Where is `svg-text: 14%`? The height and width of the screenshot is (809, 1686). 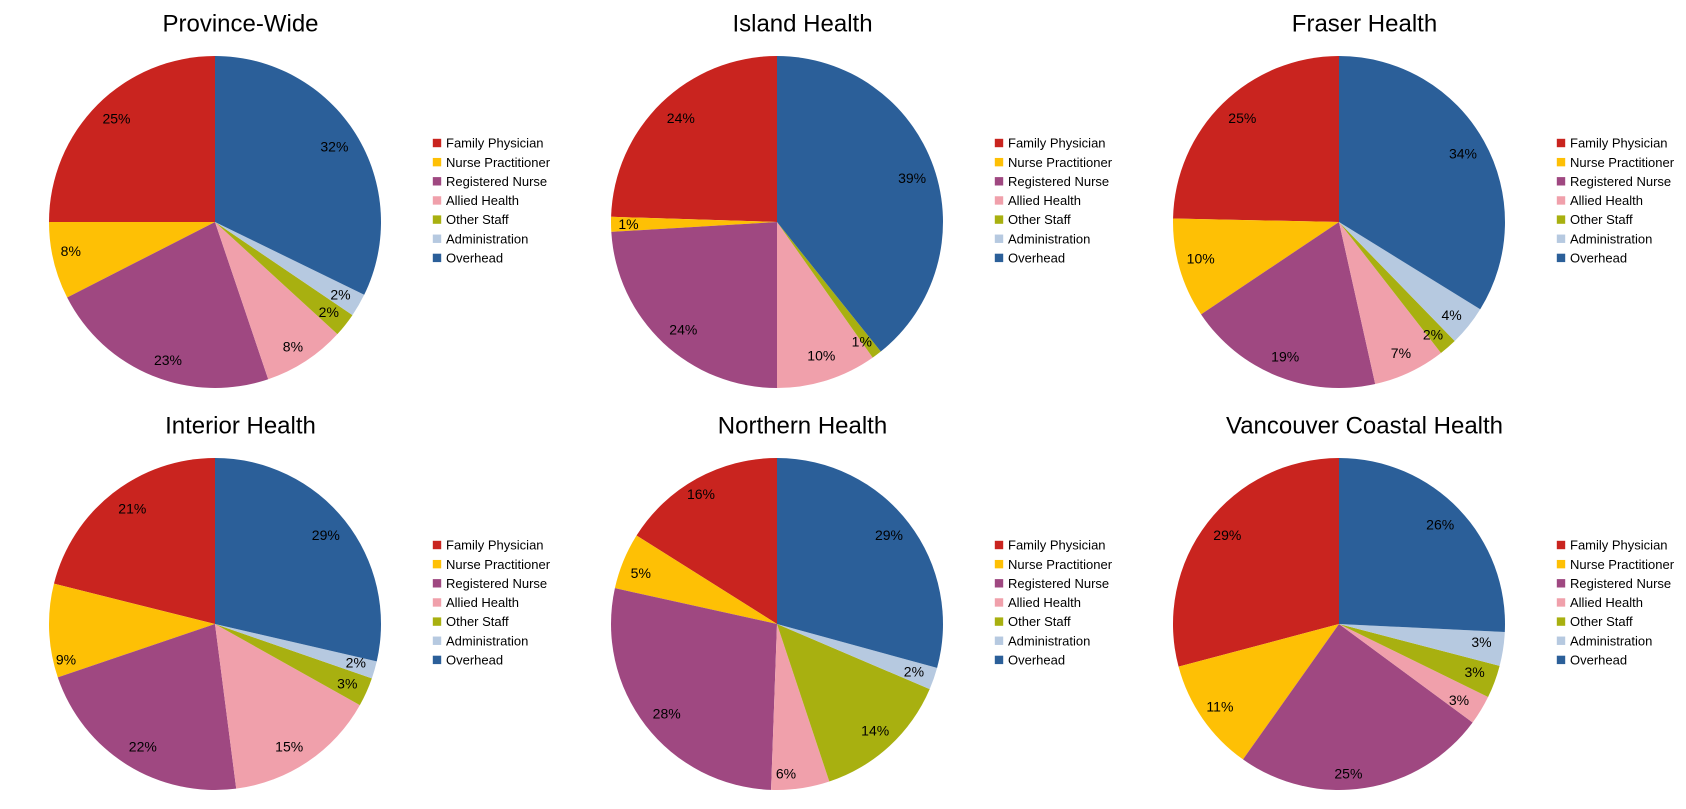 svg-text: 14% is located at coordinates (875, 731).